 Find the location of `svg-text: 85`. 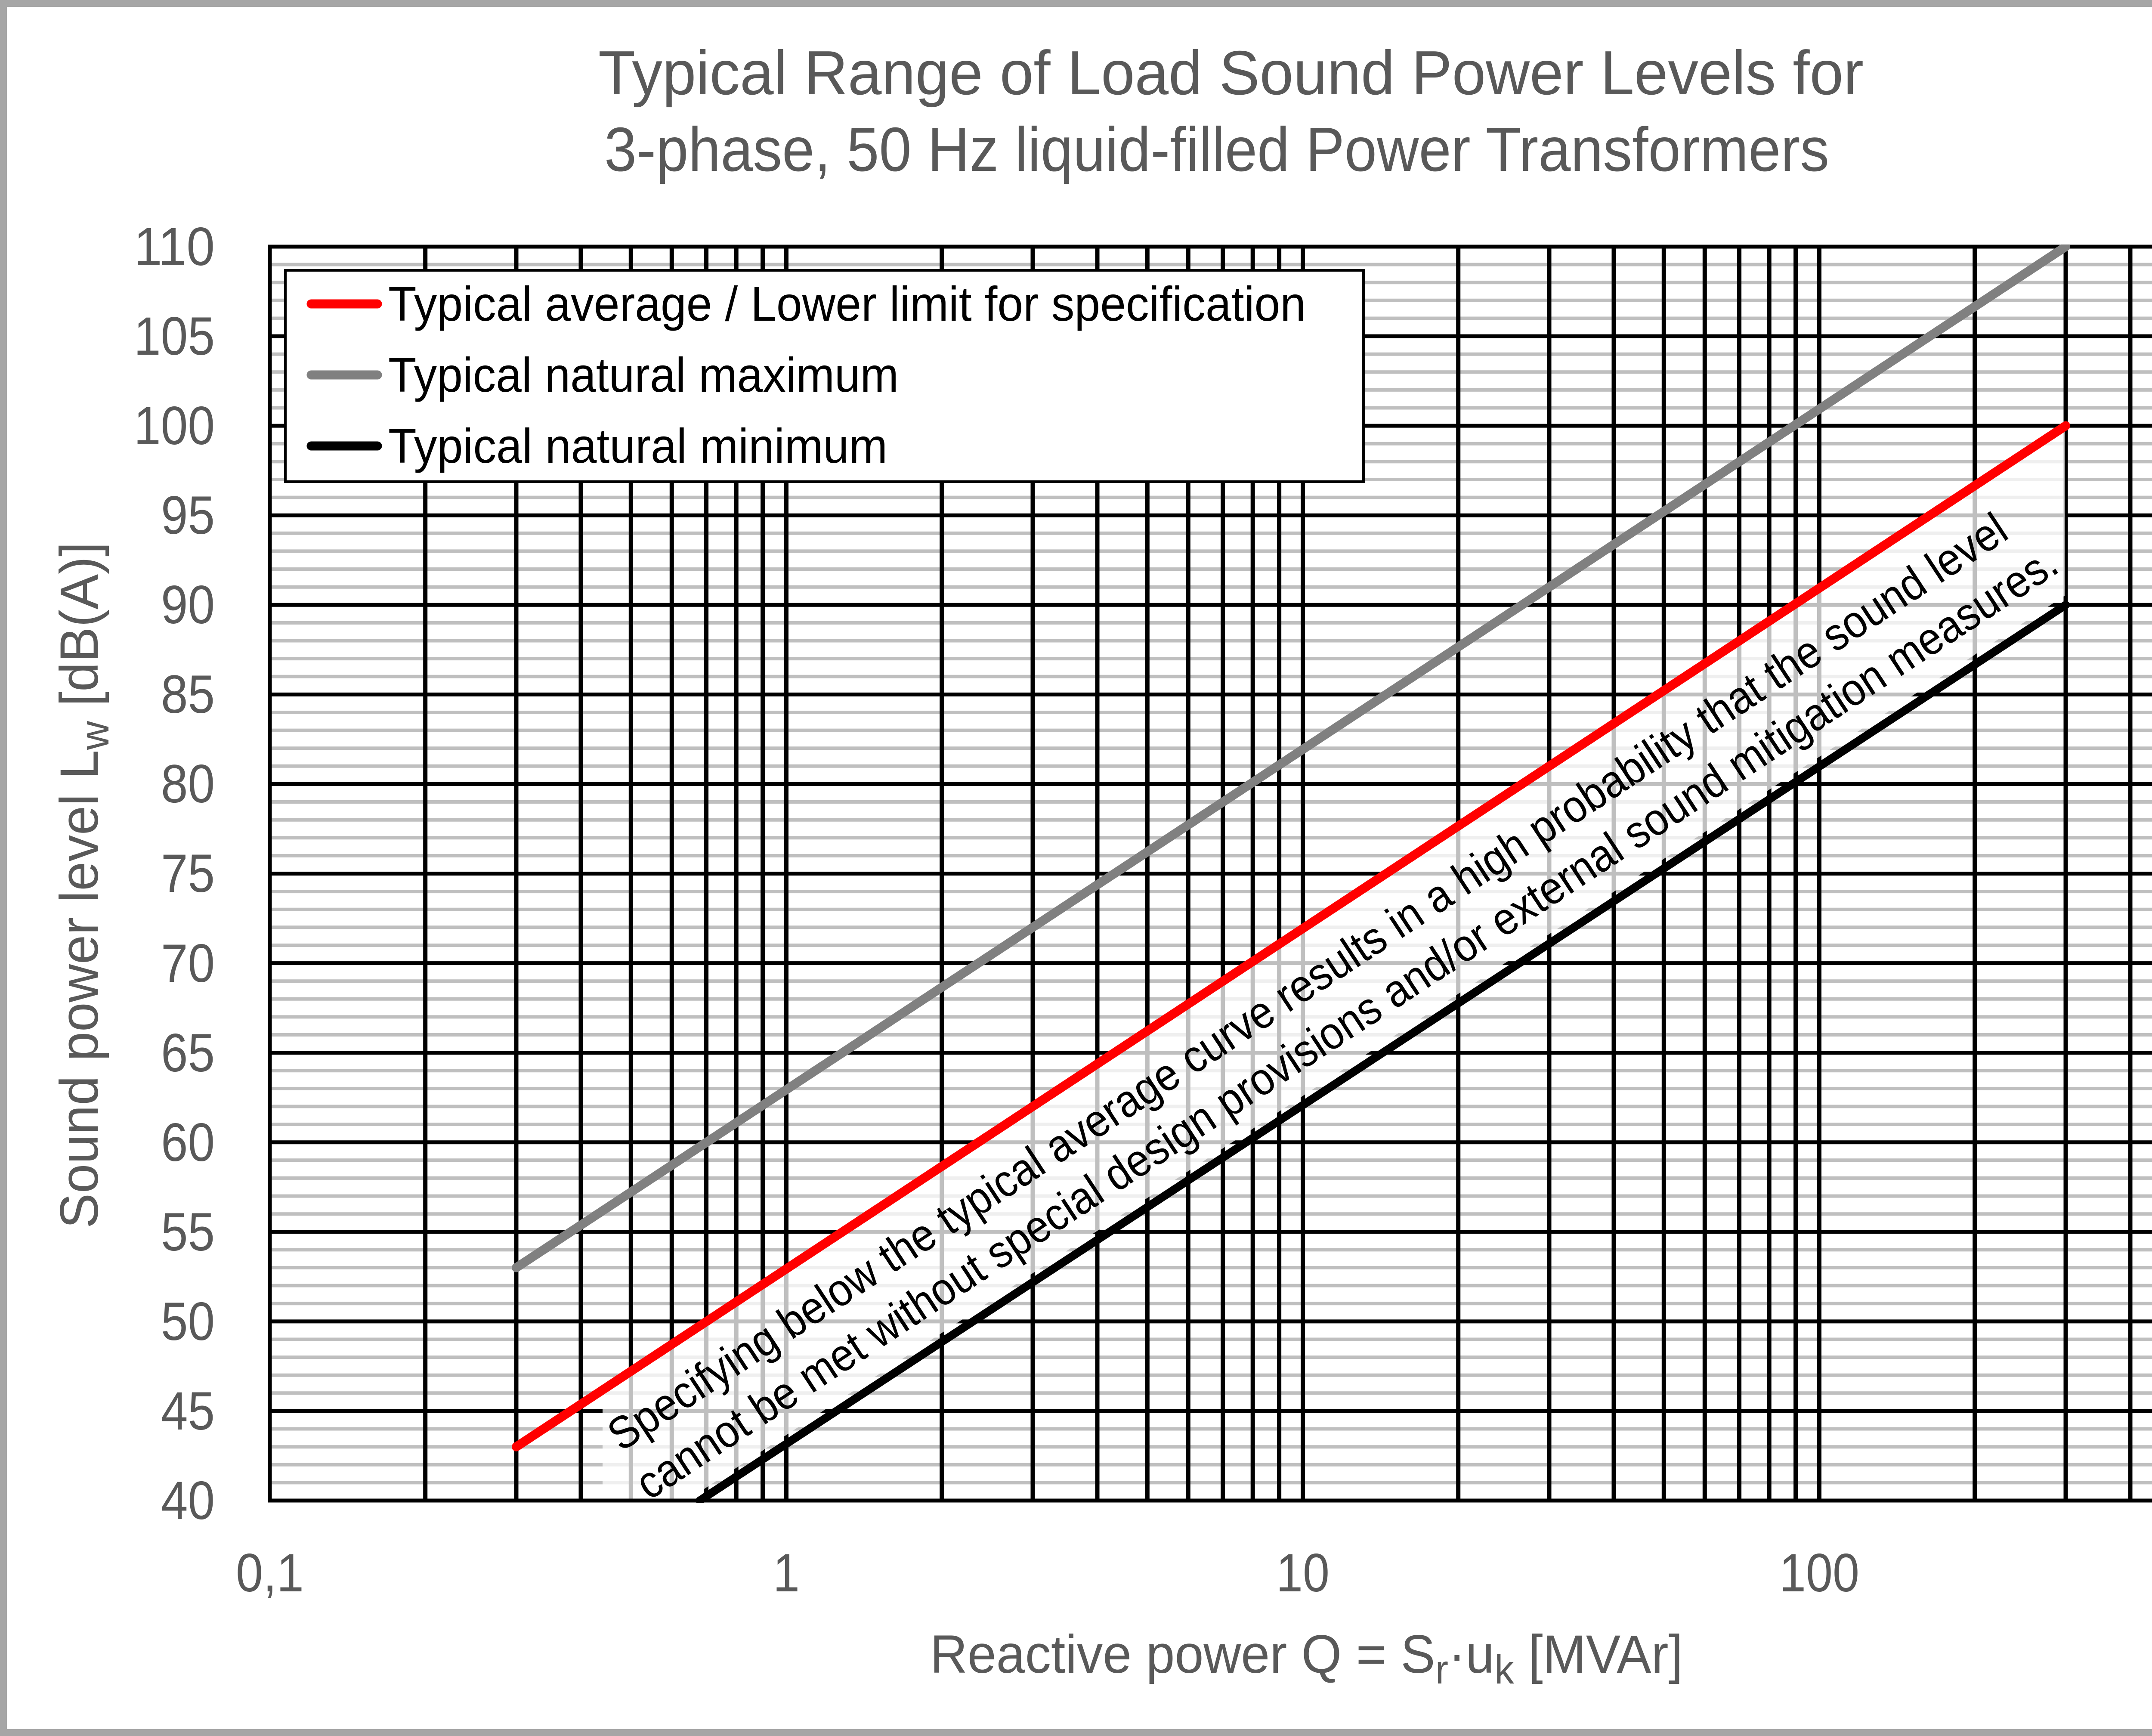

svg-text: 85 is located at coordinates (188, 695).